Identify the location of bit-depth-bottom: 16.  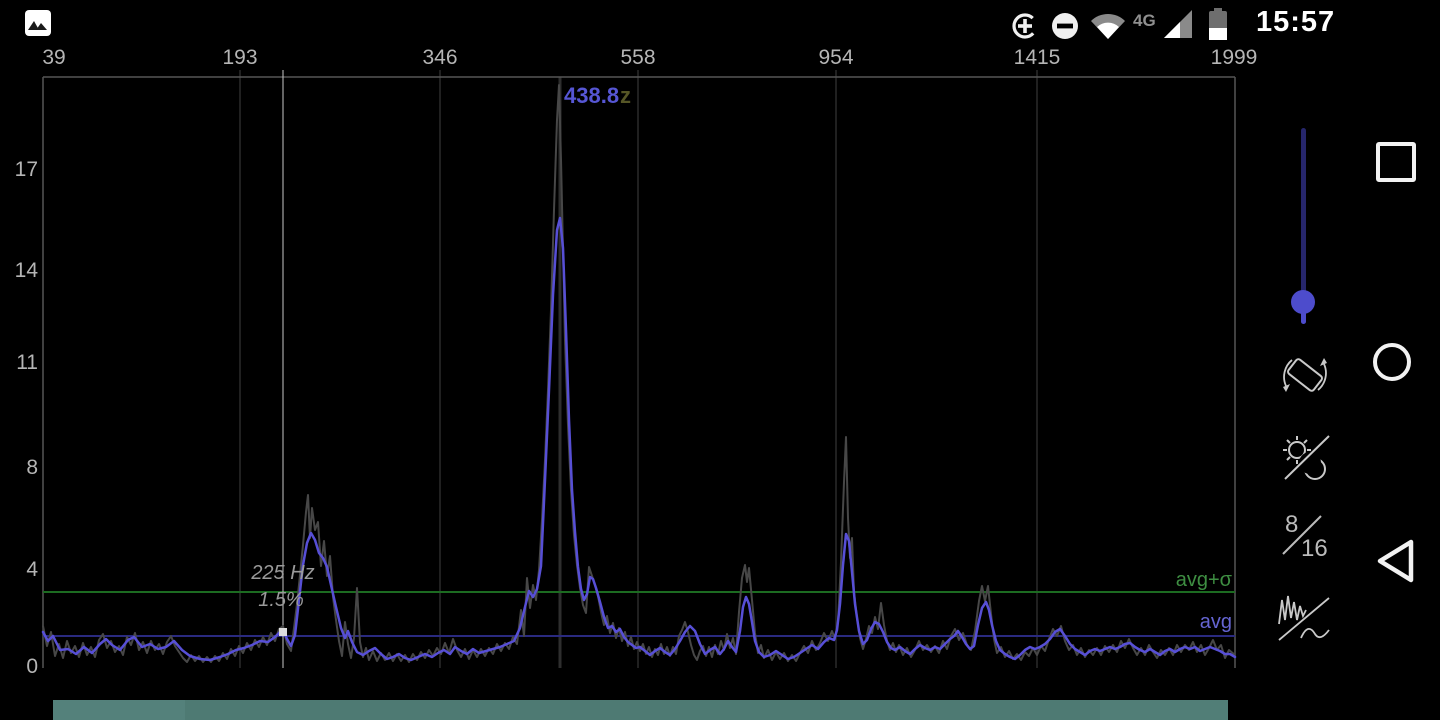
(1314, 547).